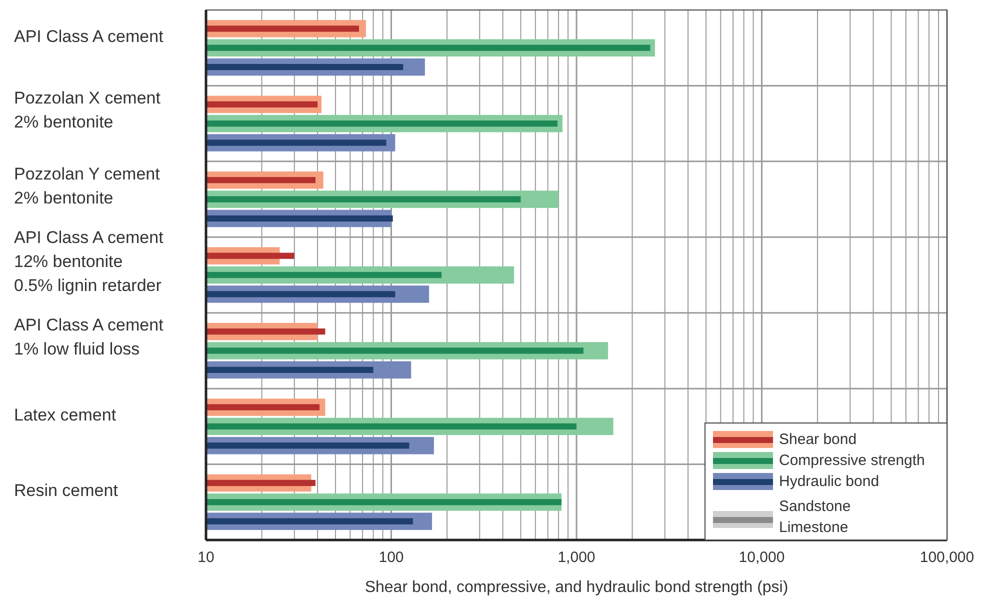  I want to click on x-tick-label: 100,000, so click(947, 557).